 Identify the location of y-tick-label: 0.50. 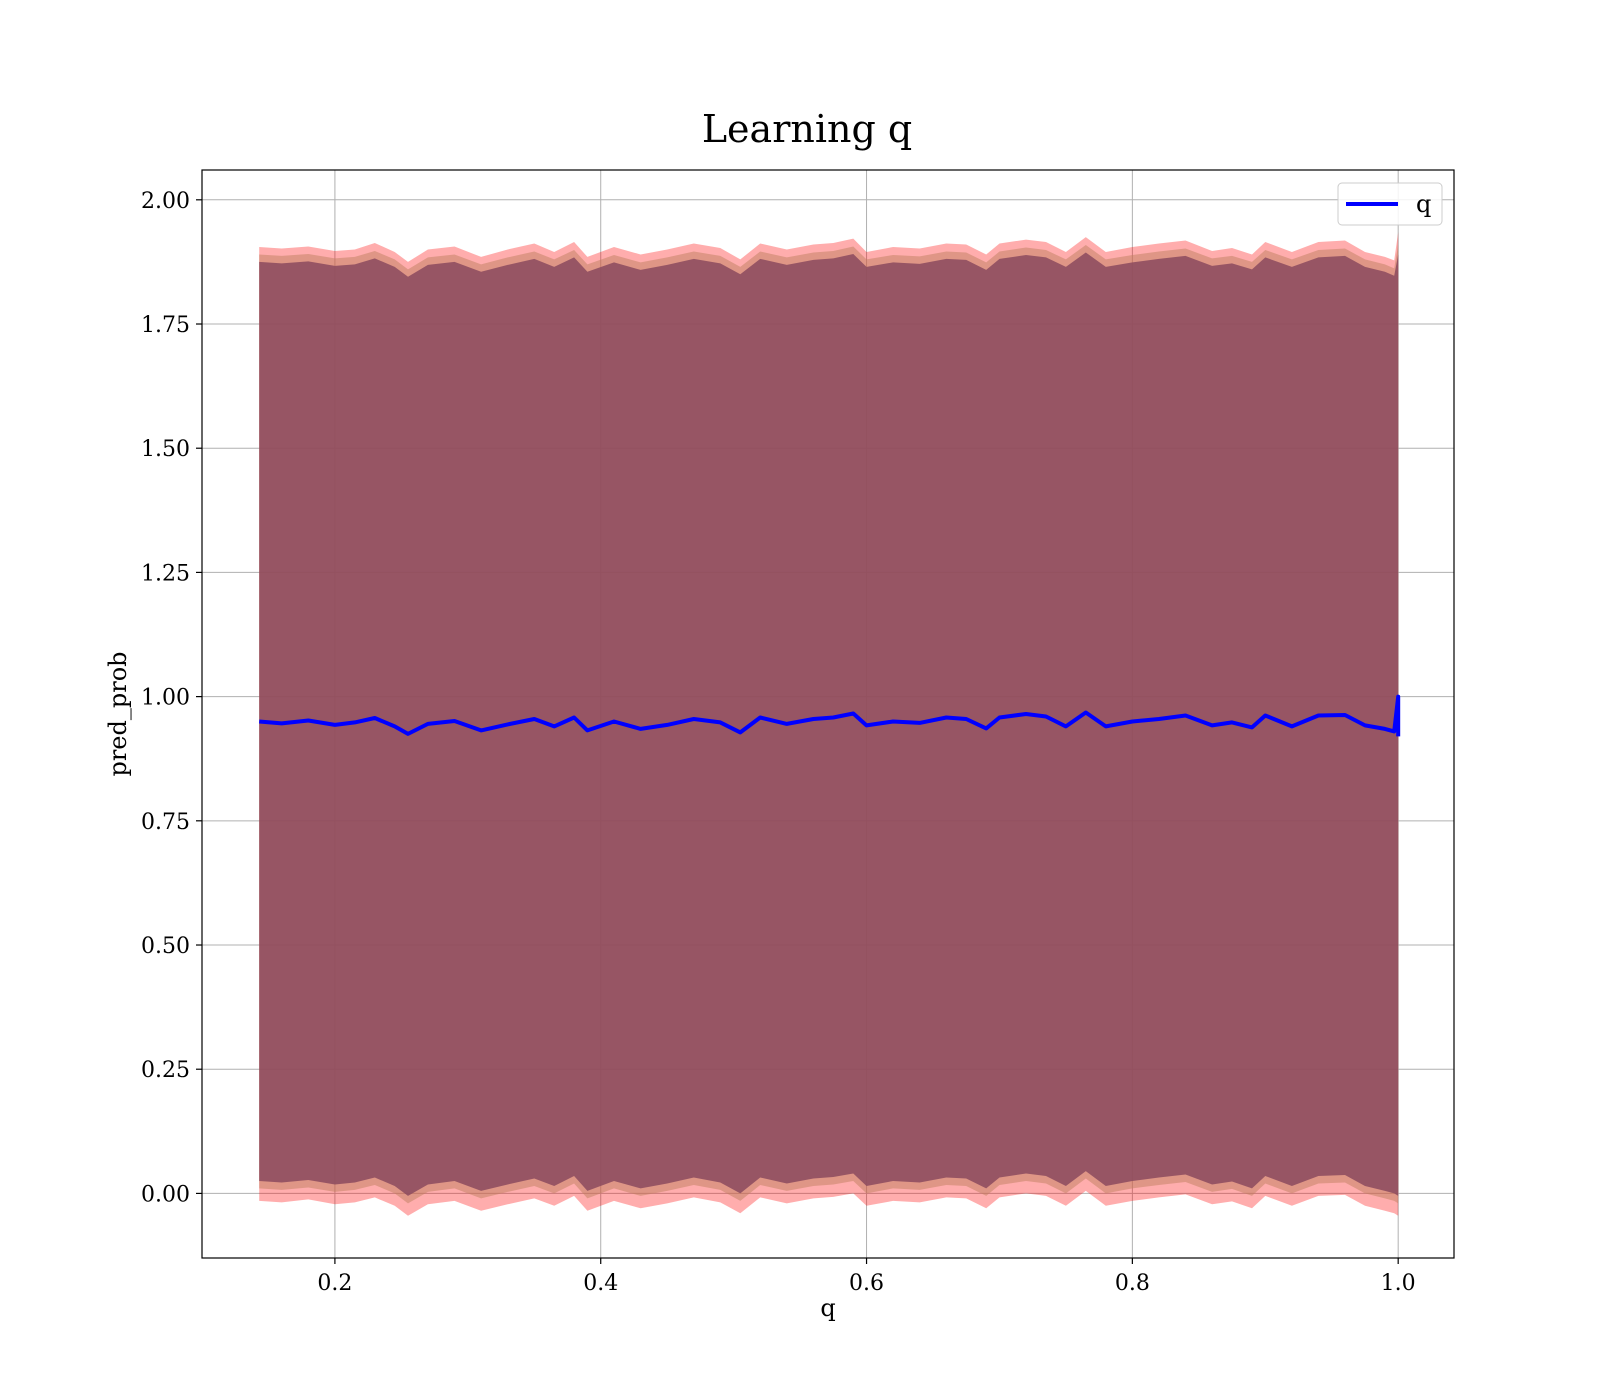
(165, 946).